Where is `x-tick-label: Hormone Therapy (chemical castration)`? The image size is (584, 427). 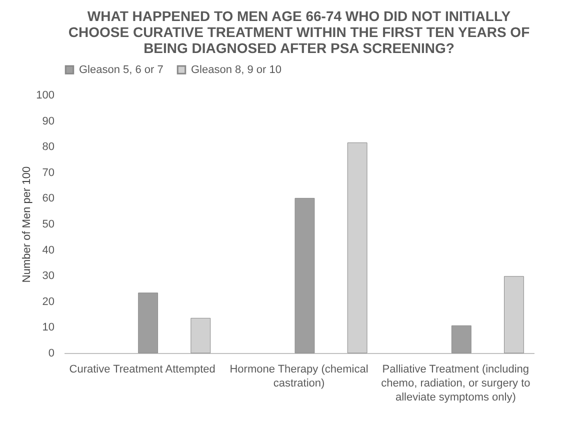
x-tick-label: Hormone Therapy (chemical castration) is located at coordinates (299, 377).